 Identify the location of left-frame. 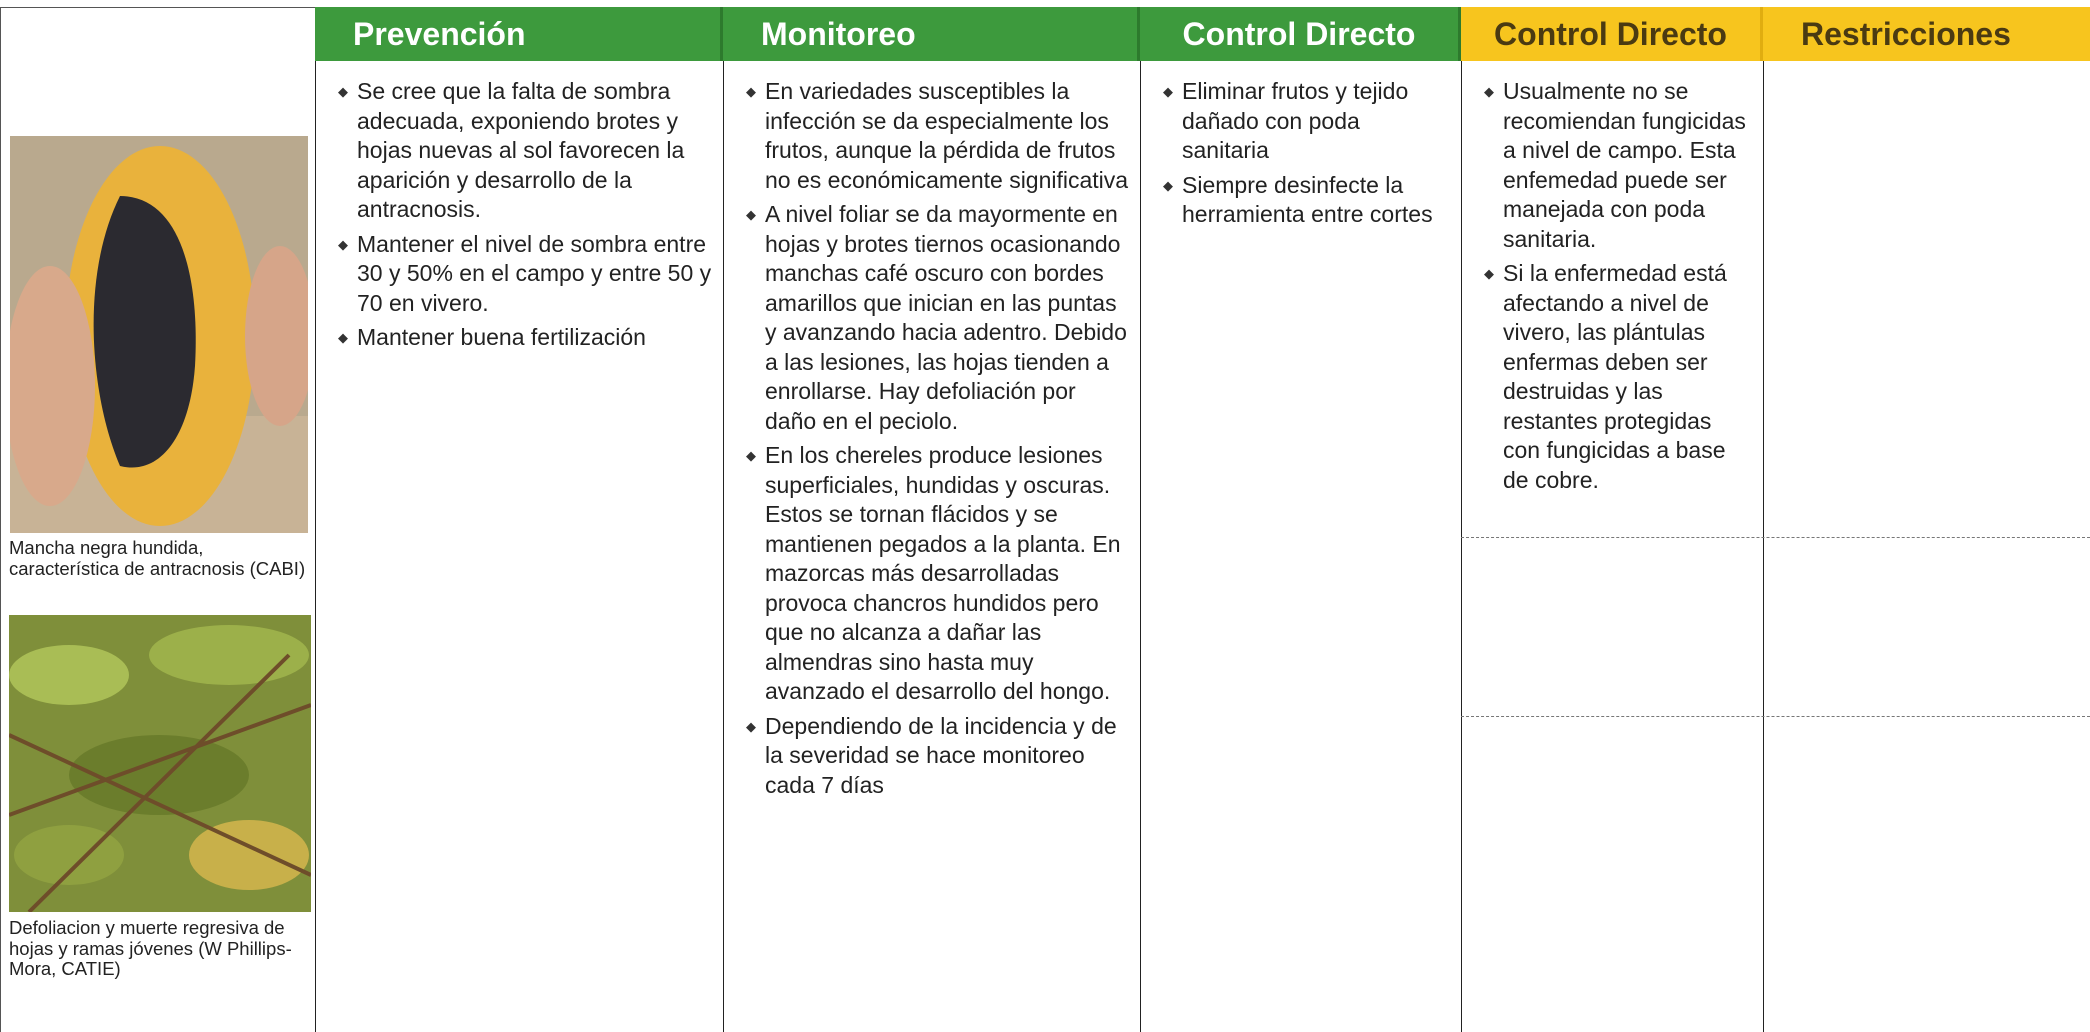
(157, 519).